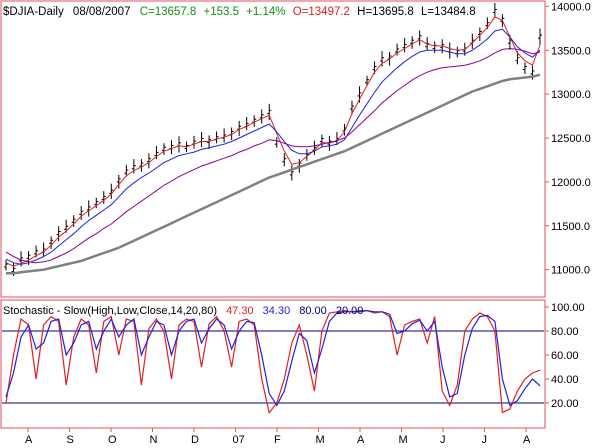 This screenshot has width=596, height=448. What do you see at coordinates (571, 183) in the screenshot?
I see `price-y-tick-label: 12000.0` at bounding box center [571, 183].